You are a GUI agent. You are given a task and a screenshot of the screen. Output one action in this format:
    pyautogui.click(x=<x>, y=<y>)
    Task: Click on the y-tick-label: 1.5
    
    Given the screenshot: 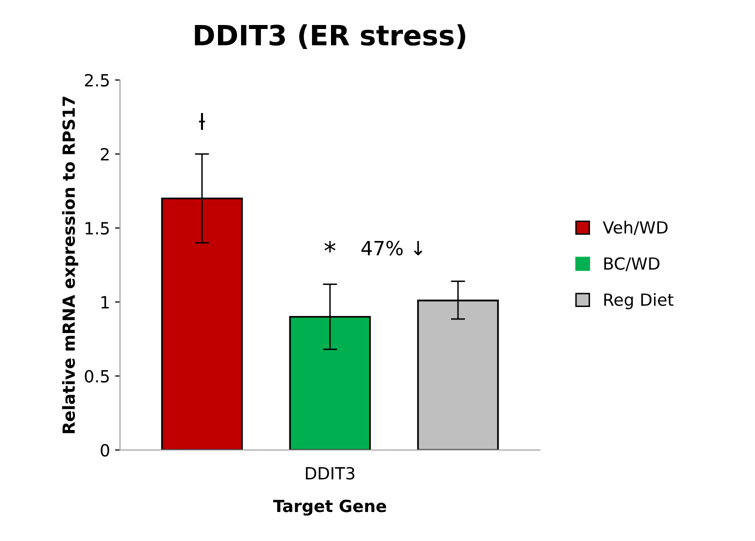 What is the action you would take?
    pyautogui.click(x=97, y=228)
    